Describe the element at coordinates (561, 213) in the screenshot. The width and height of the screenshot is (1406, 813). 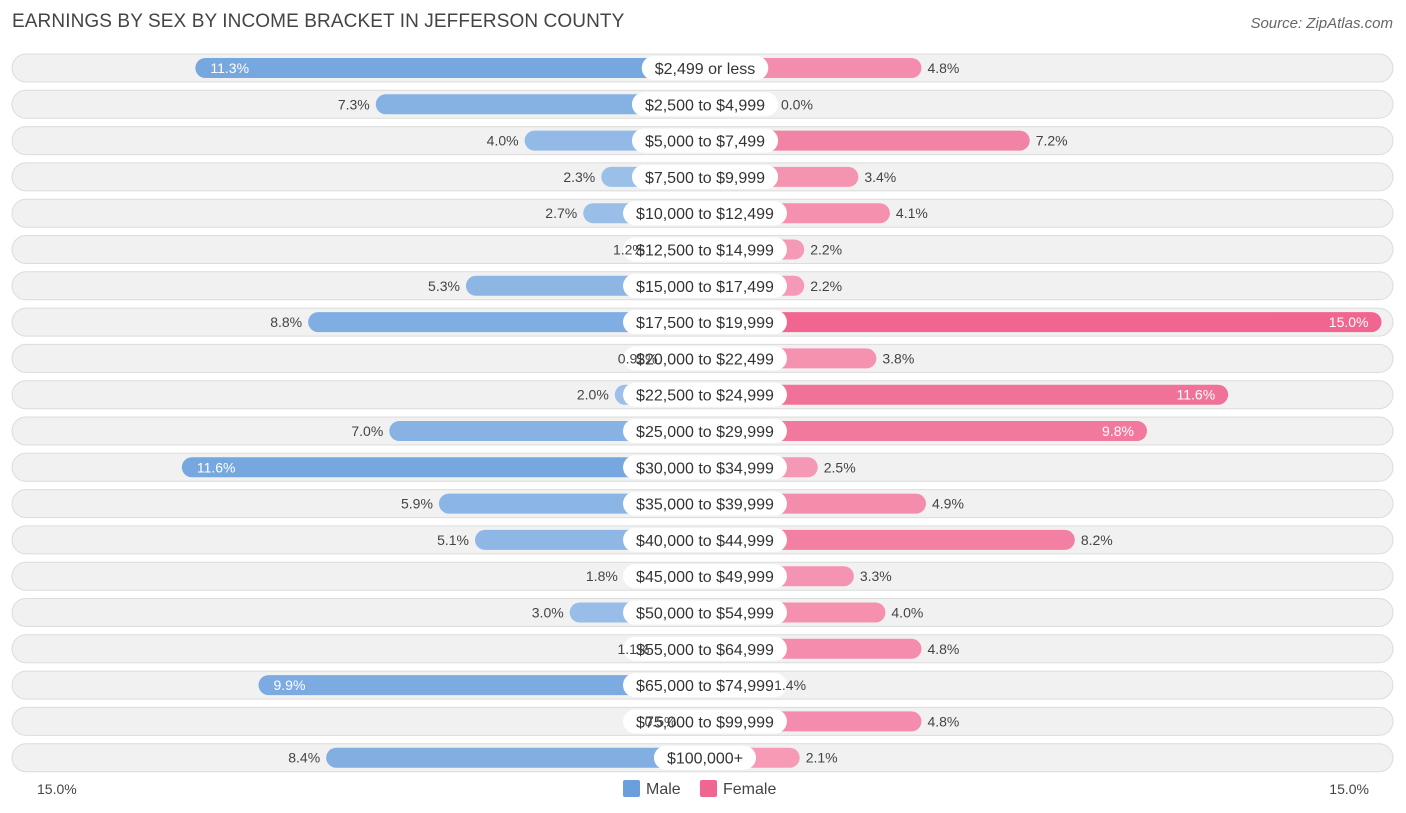
I see `male-value-label: 2.7%` at that location.